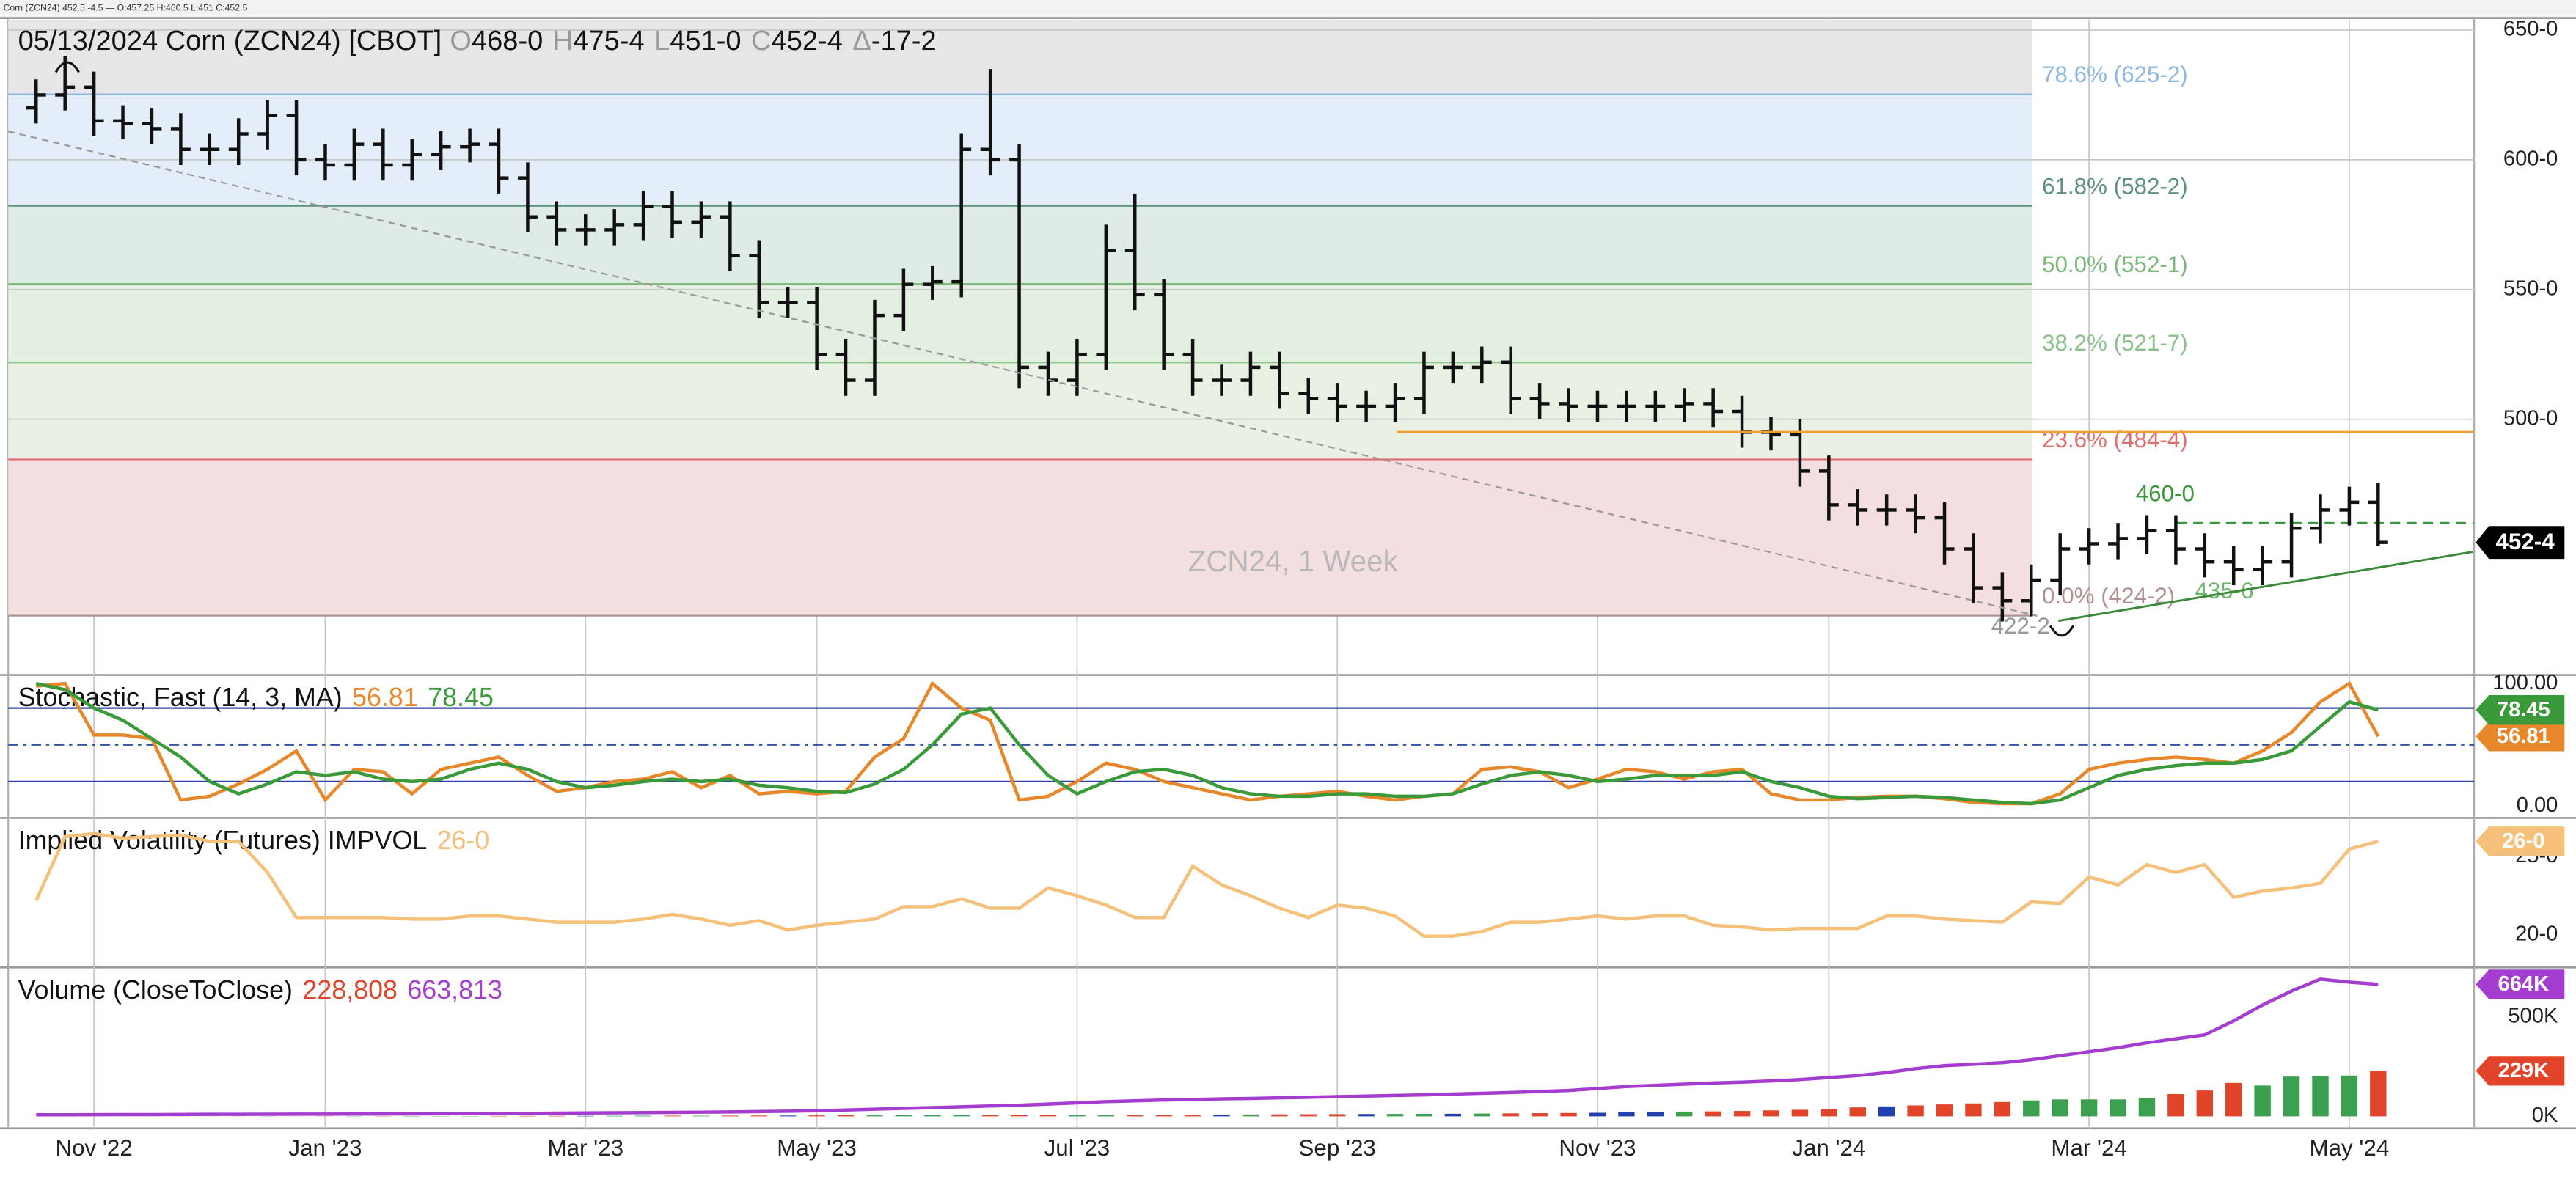  Describe the element at coordinates (2115, 343) in the screenshot. I see `fib-label: 38.2% (521-7)` at that location.